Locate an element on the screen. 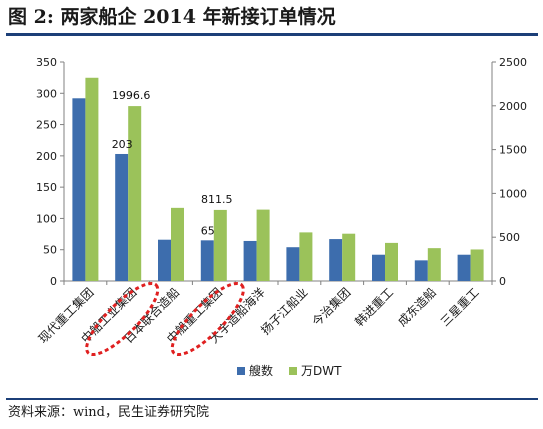 The height and width of the screenshot is (429, 543). data-label-ship-count: 65 is located at coordinates (208, 230).